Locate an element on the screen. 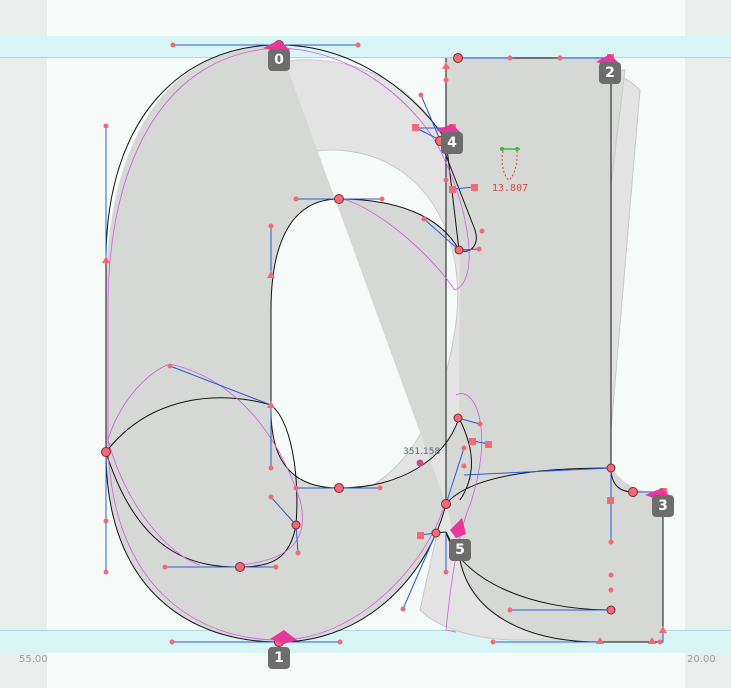  measurement-value: 13.807 is located at coordinates (510, 188).